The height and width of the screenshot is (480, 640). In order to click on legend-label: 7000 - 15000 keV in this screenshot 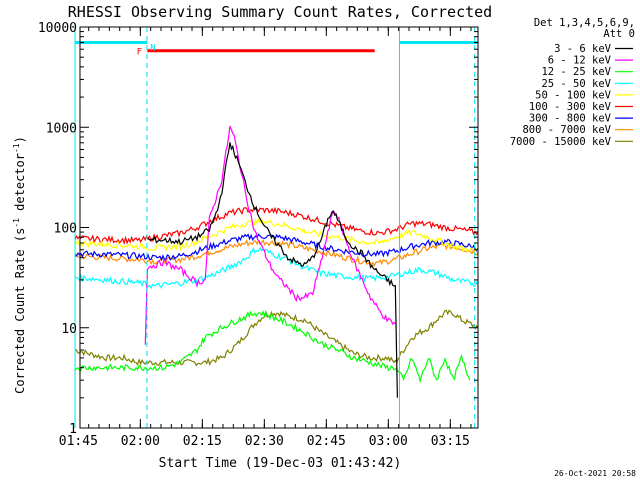, I will do `click(561, 142)`.